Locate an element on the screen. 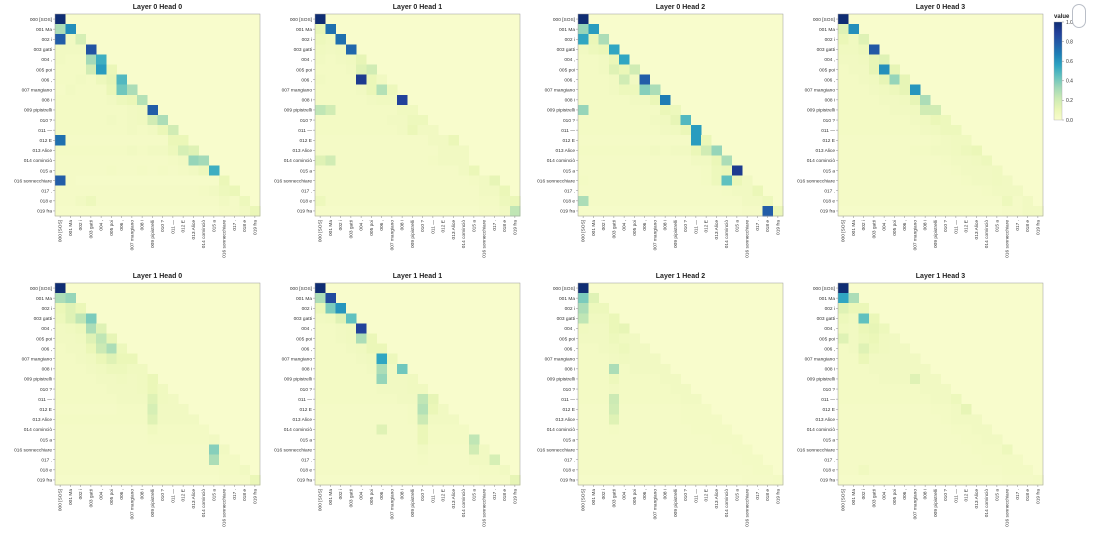 The width and height of the screenshot is (1100, 535). x-tick-label: 006 , is located at coordinates (122, 225).